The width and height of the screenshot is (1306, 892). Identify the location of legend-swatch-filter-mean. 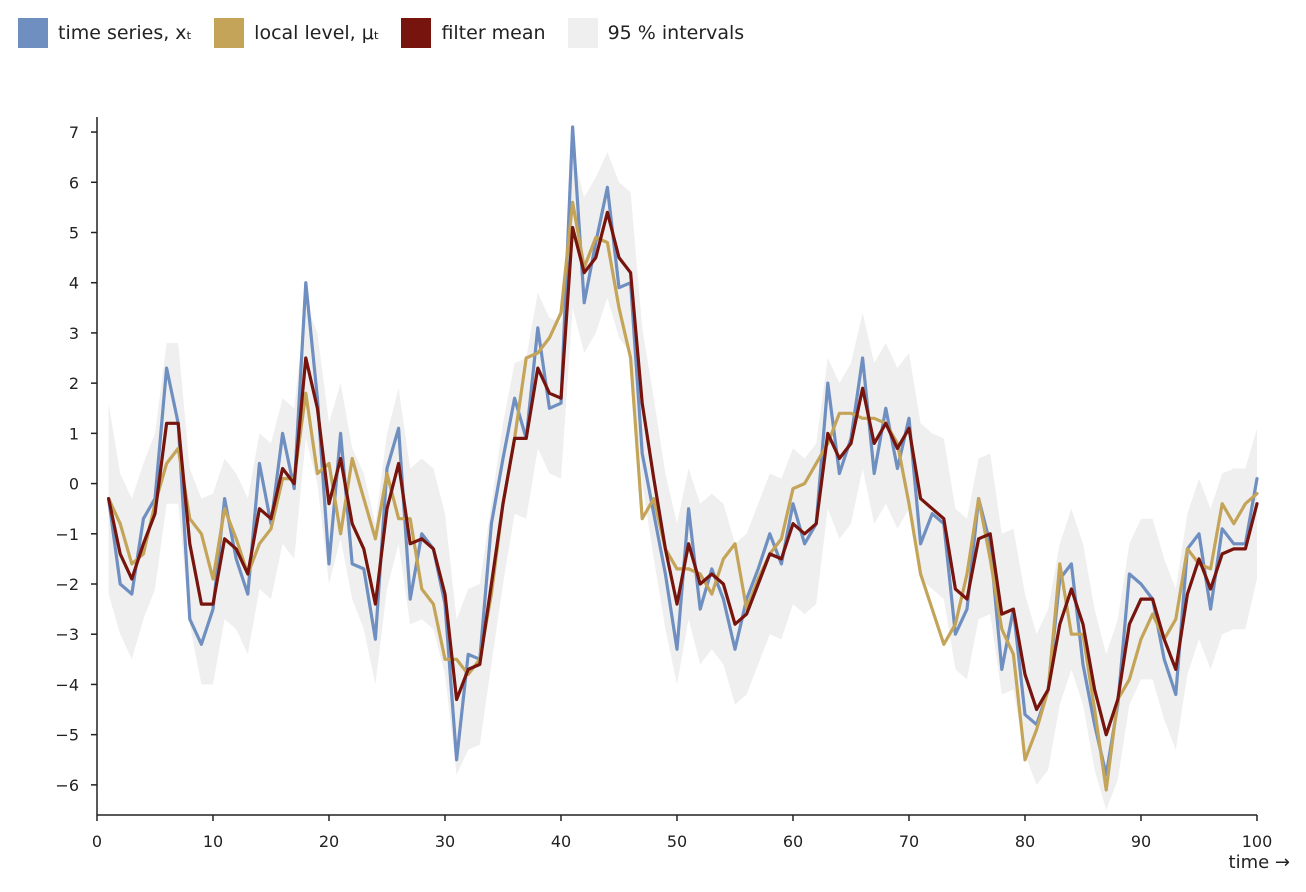
(416, 33).